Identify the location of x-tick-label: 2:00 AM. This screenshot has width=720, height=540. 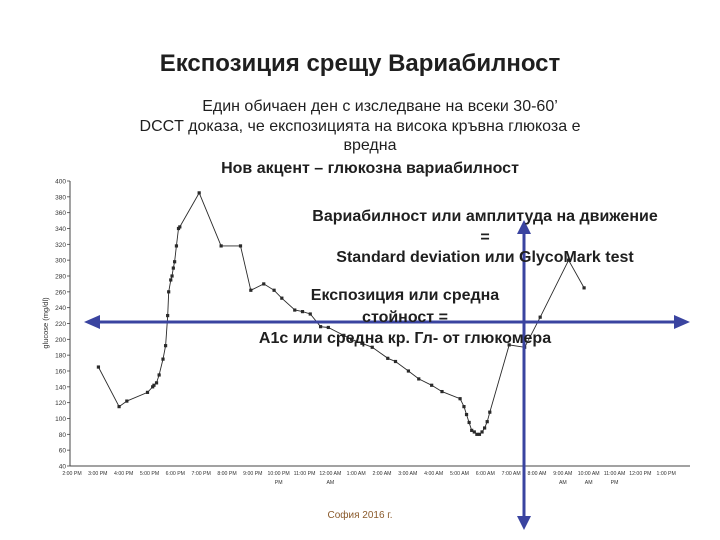
(381, 474).